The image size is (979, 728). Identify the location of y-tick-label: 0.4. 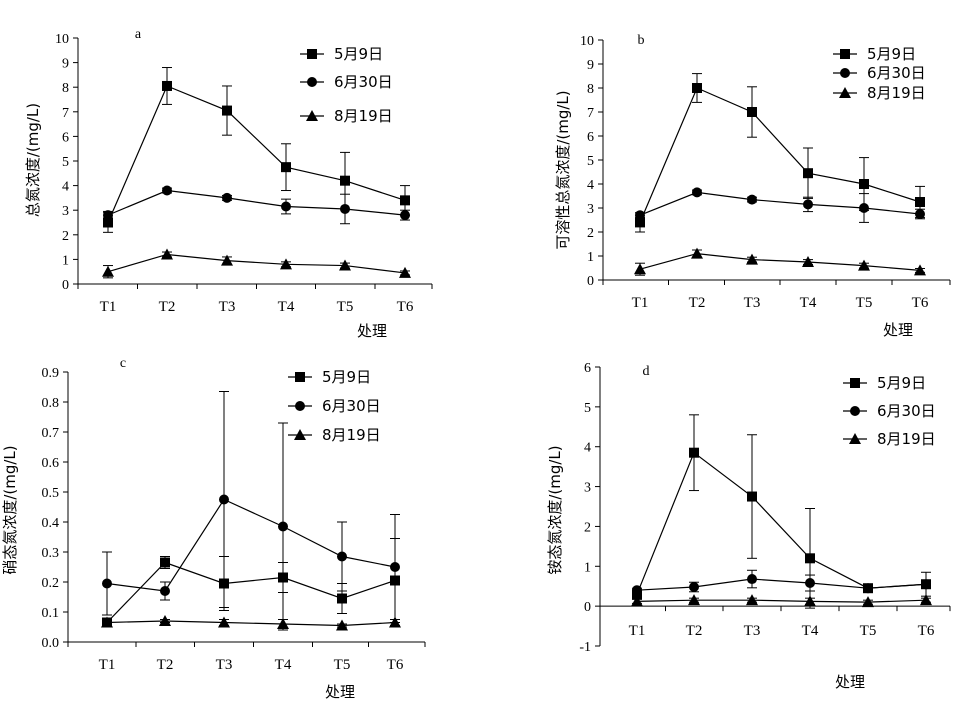
(51, 523).